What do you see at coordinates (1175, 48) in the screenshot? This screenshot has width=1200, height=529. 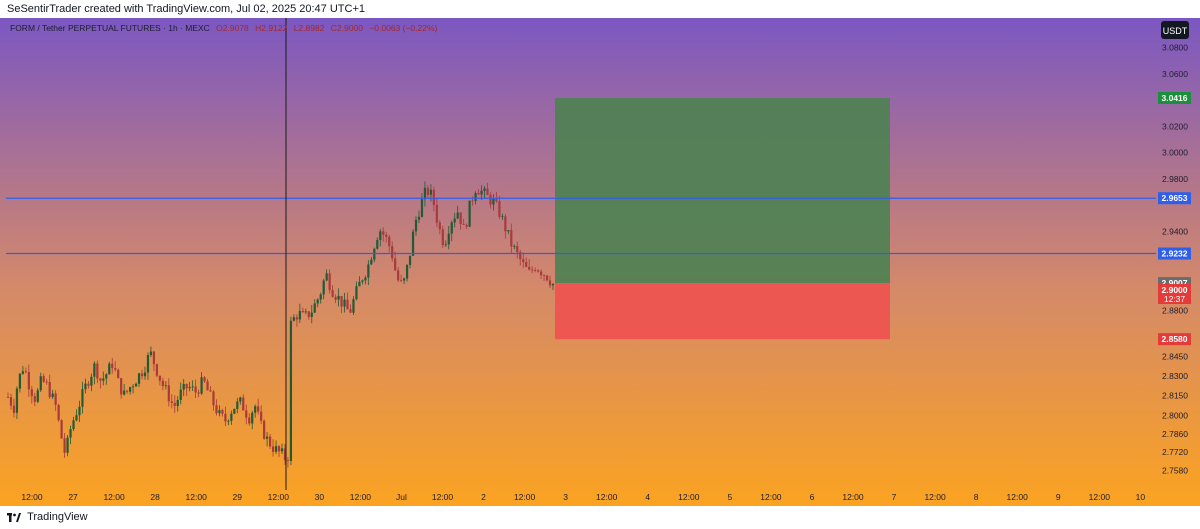 I see `price-tick-label: 3.0800` at bounding box center [1175, 48].